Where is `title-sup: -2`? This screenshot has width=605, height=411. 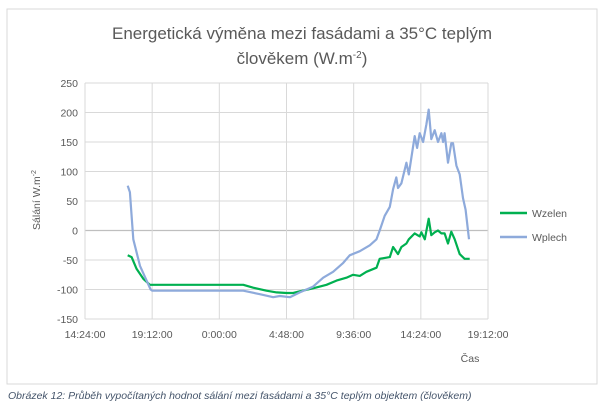 title-sup: -2 is located at coordinates (357, 55).